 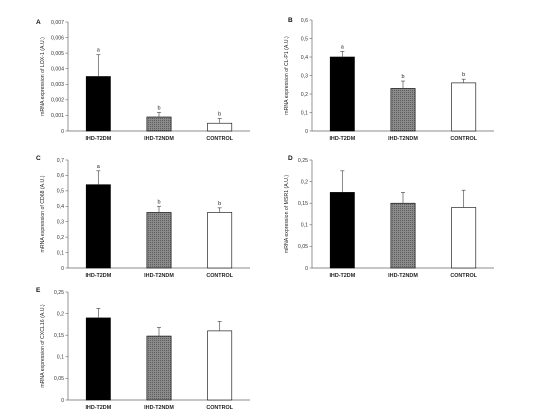 What do you see at coordinates (57, 70) in the screenshot?
I see `y-tick-label: 0,004` at bounding box center [57, 70].